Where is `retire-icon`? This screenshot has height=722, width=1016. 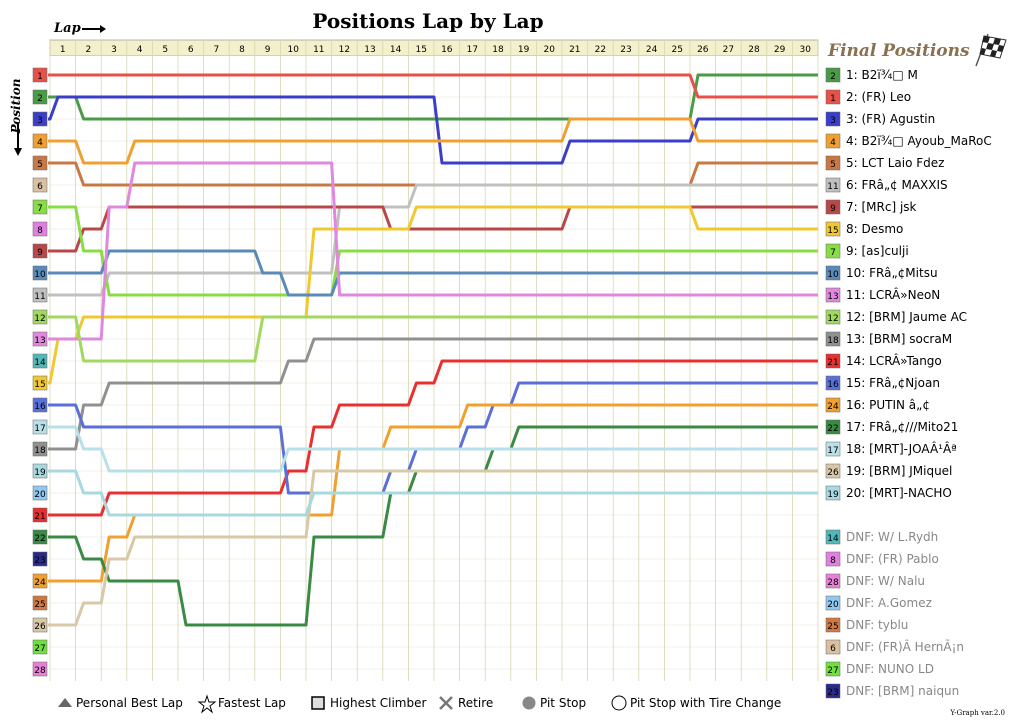 retire-icon is located at coordinates (446, 703).